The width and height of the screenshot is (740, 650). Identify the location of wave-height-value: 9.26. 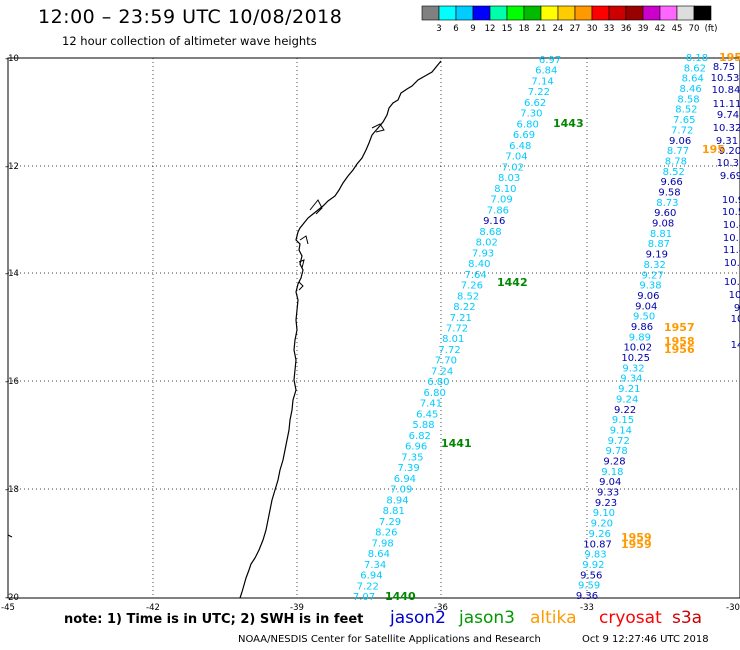
(600, 534).